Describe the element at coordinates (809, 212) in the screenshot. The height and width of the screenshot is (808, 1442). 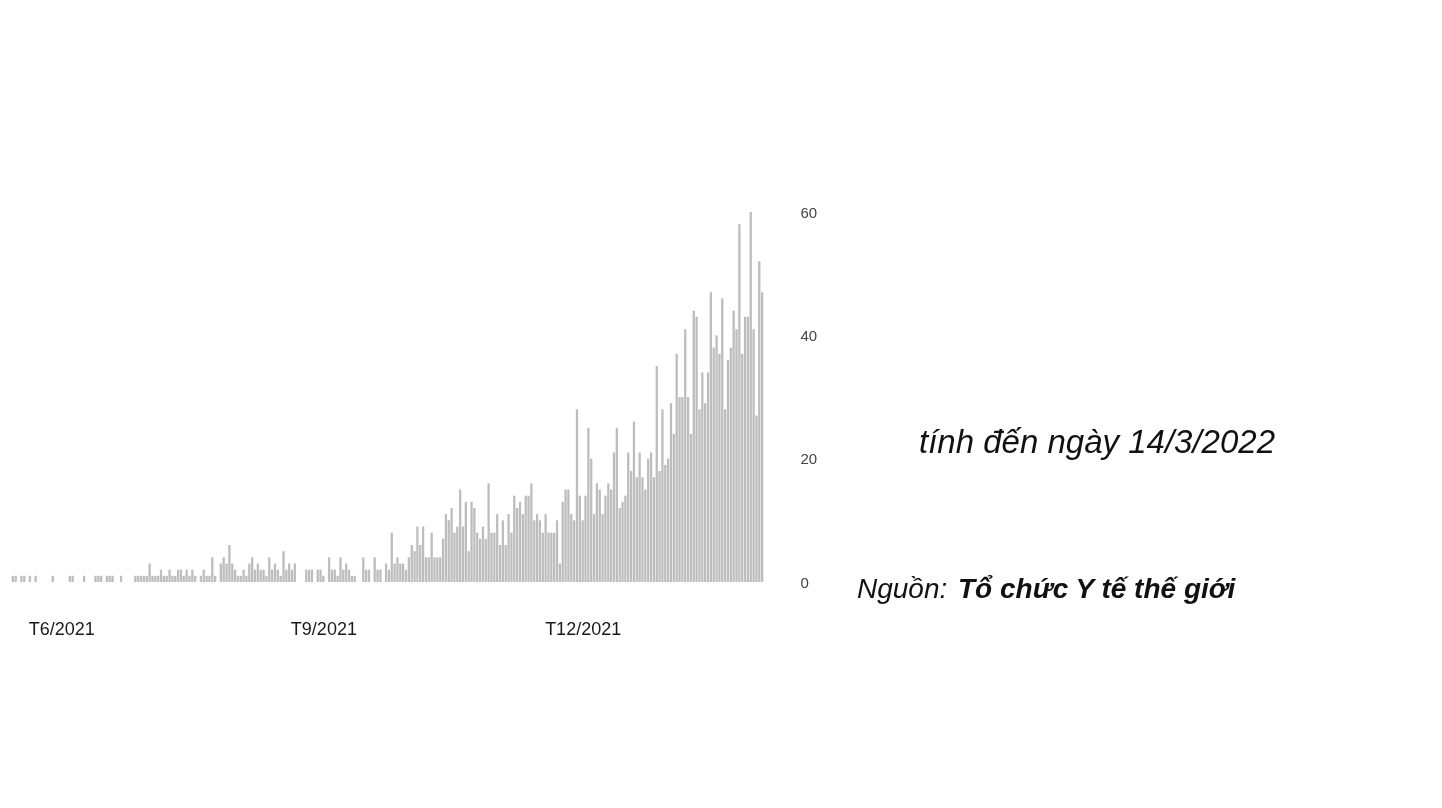
I see `y-tick-label: 60` at that location.